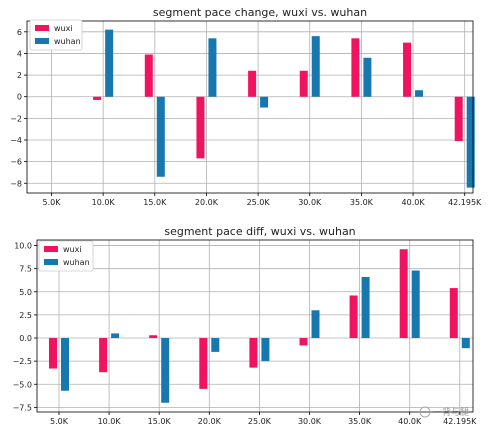 The width and height of the screenshot is (494, 435). I want to click on y-tick-label: 0, so click(19, 97).